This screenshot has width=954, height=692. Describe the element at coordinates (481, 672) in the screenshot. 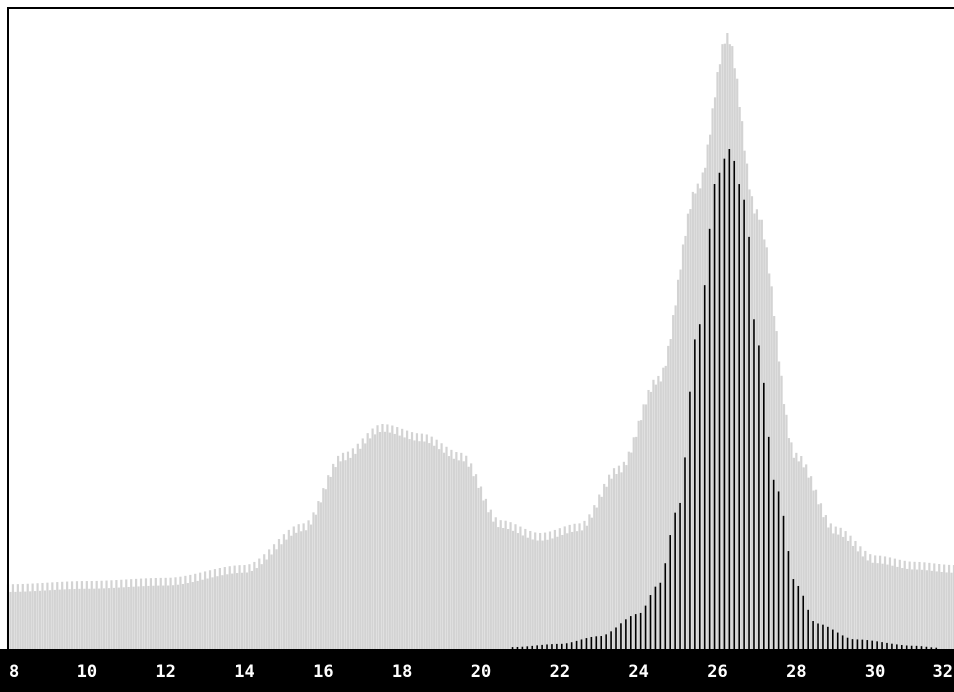

I see `x-tick-label: 20` at that location.